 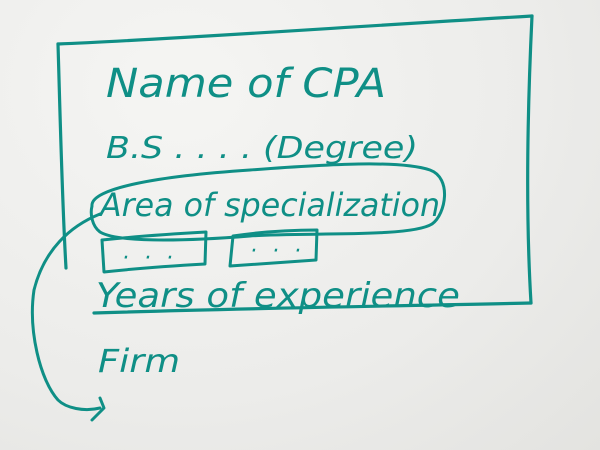 I want to click on specialization-box-2: · · ·, so click(x=273, y=248).